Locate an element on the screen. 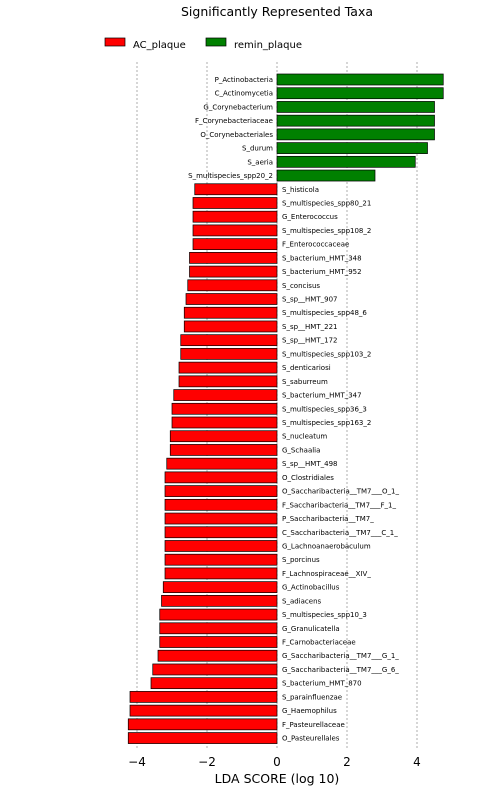 The image size is (504, 795). bar-label: S_durum is located at coordinates (257, 149).